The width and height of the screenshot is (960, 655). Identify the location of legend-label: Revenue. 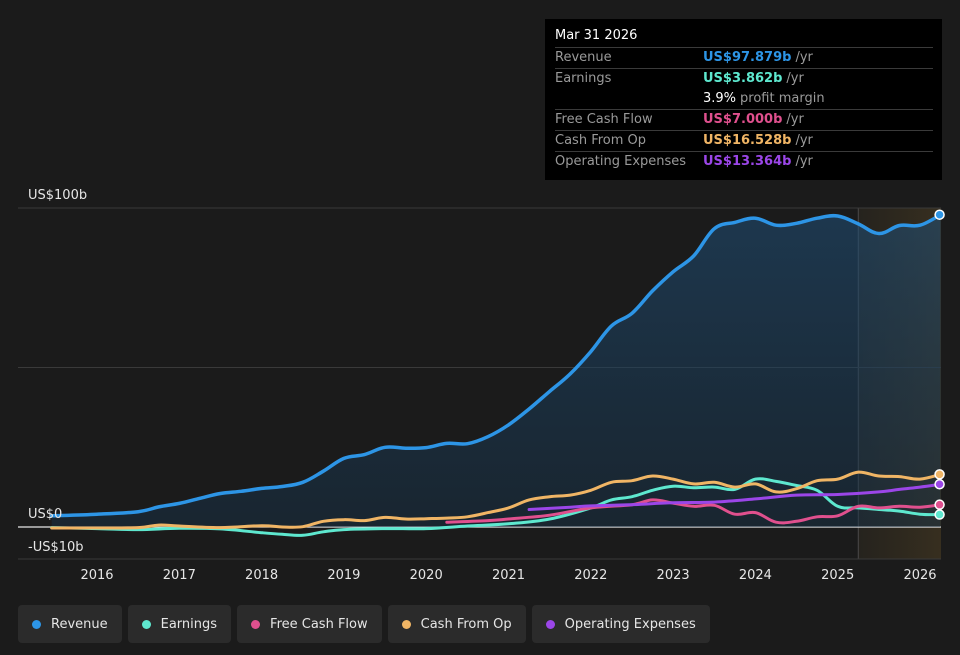
(79, 624).